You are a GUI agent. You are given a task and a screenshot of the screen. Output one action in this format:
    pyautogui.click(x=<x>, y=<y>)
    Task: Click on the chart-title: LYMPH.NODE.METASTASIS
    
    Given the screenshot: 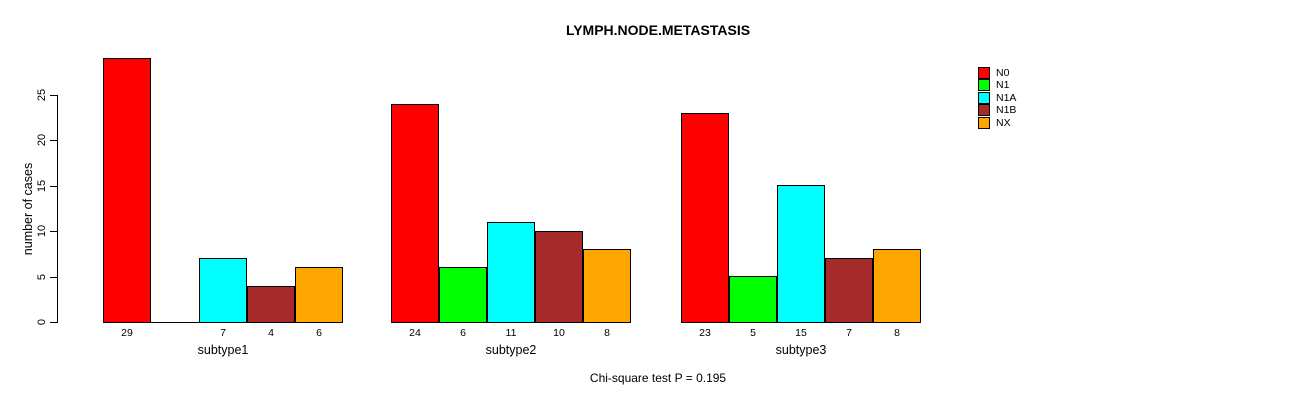 What is the action you would take?
    pyautogui.click(x=658, y=30)
    